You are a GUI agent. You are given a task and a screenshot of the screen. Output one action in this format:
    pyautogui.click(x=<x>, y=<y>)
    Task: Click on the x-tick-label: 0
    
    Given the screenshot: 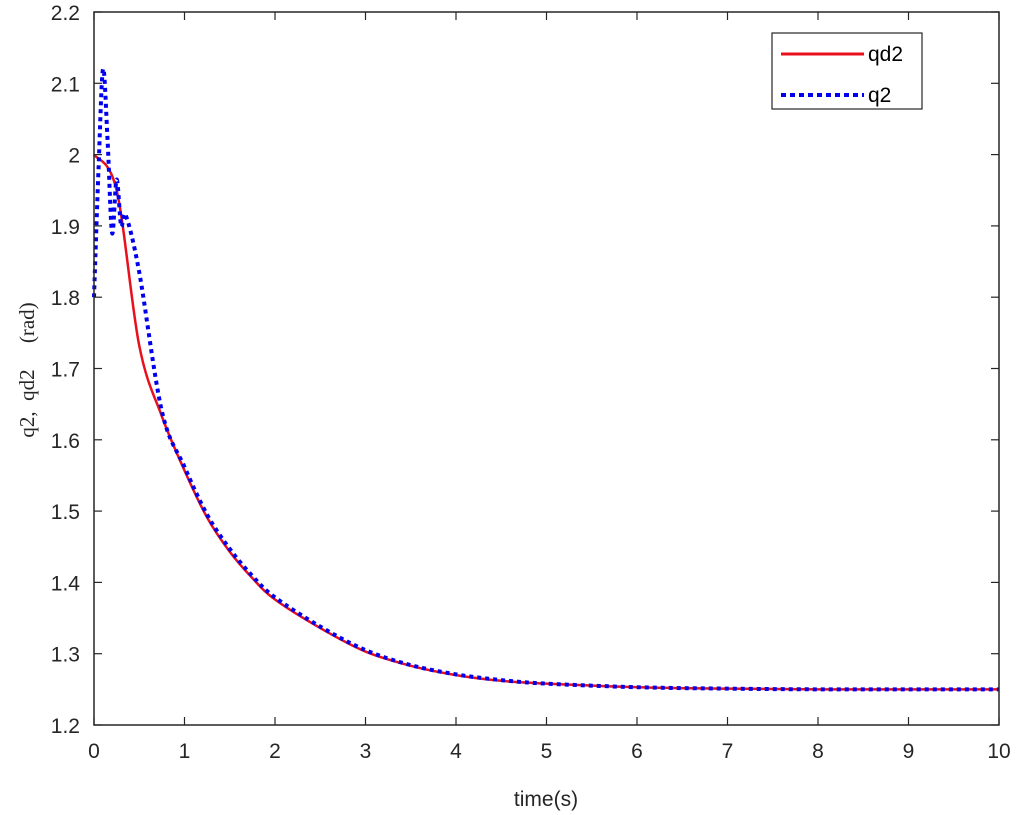 What is the action you would take?
    pyautogui.click(x=94, y=751)
    